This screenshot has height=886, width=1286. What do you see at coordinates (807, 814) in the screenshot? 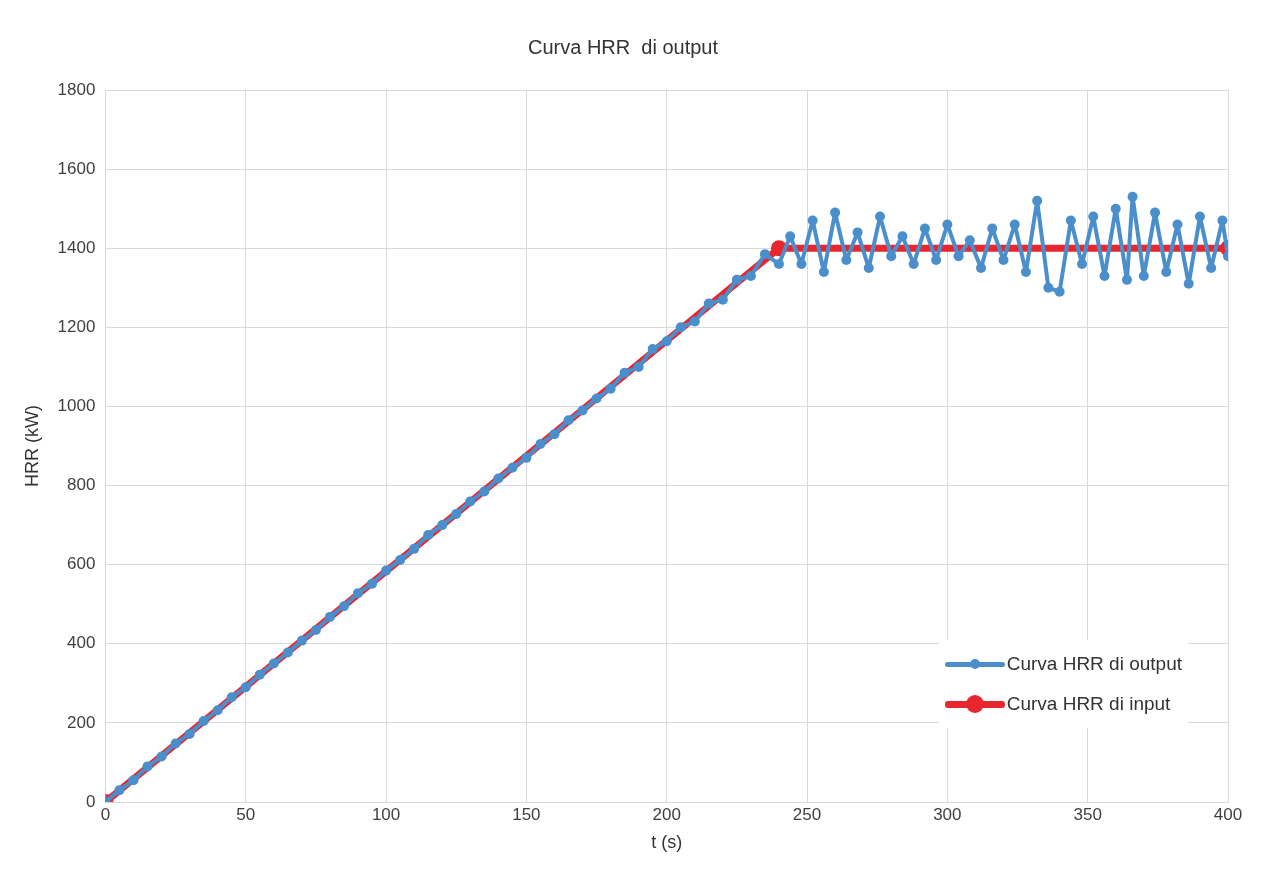
I see `x-tick-label: 250` at bounding box center [807, 814].